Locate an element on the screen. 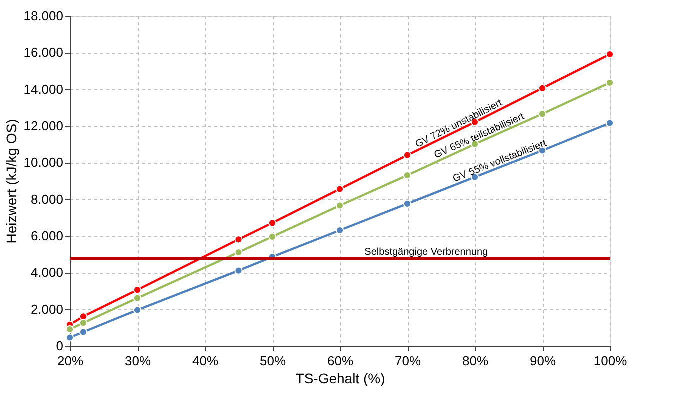  y-tick-label: 6.000 is located at coordinates (47, 236).